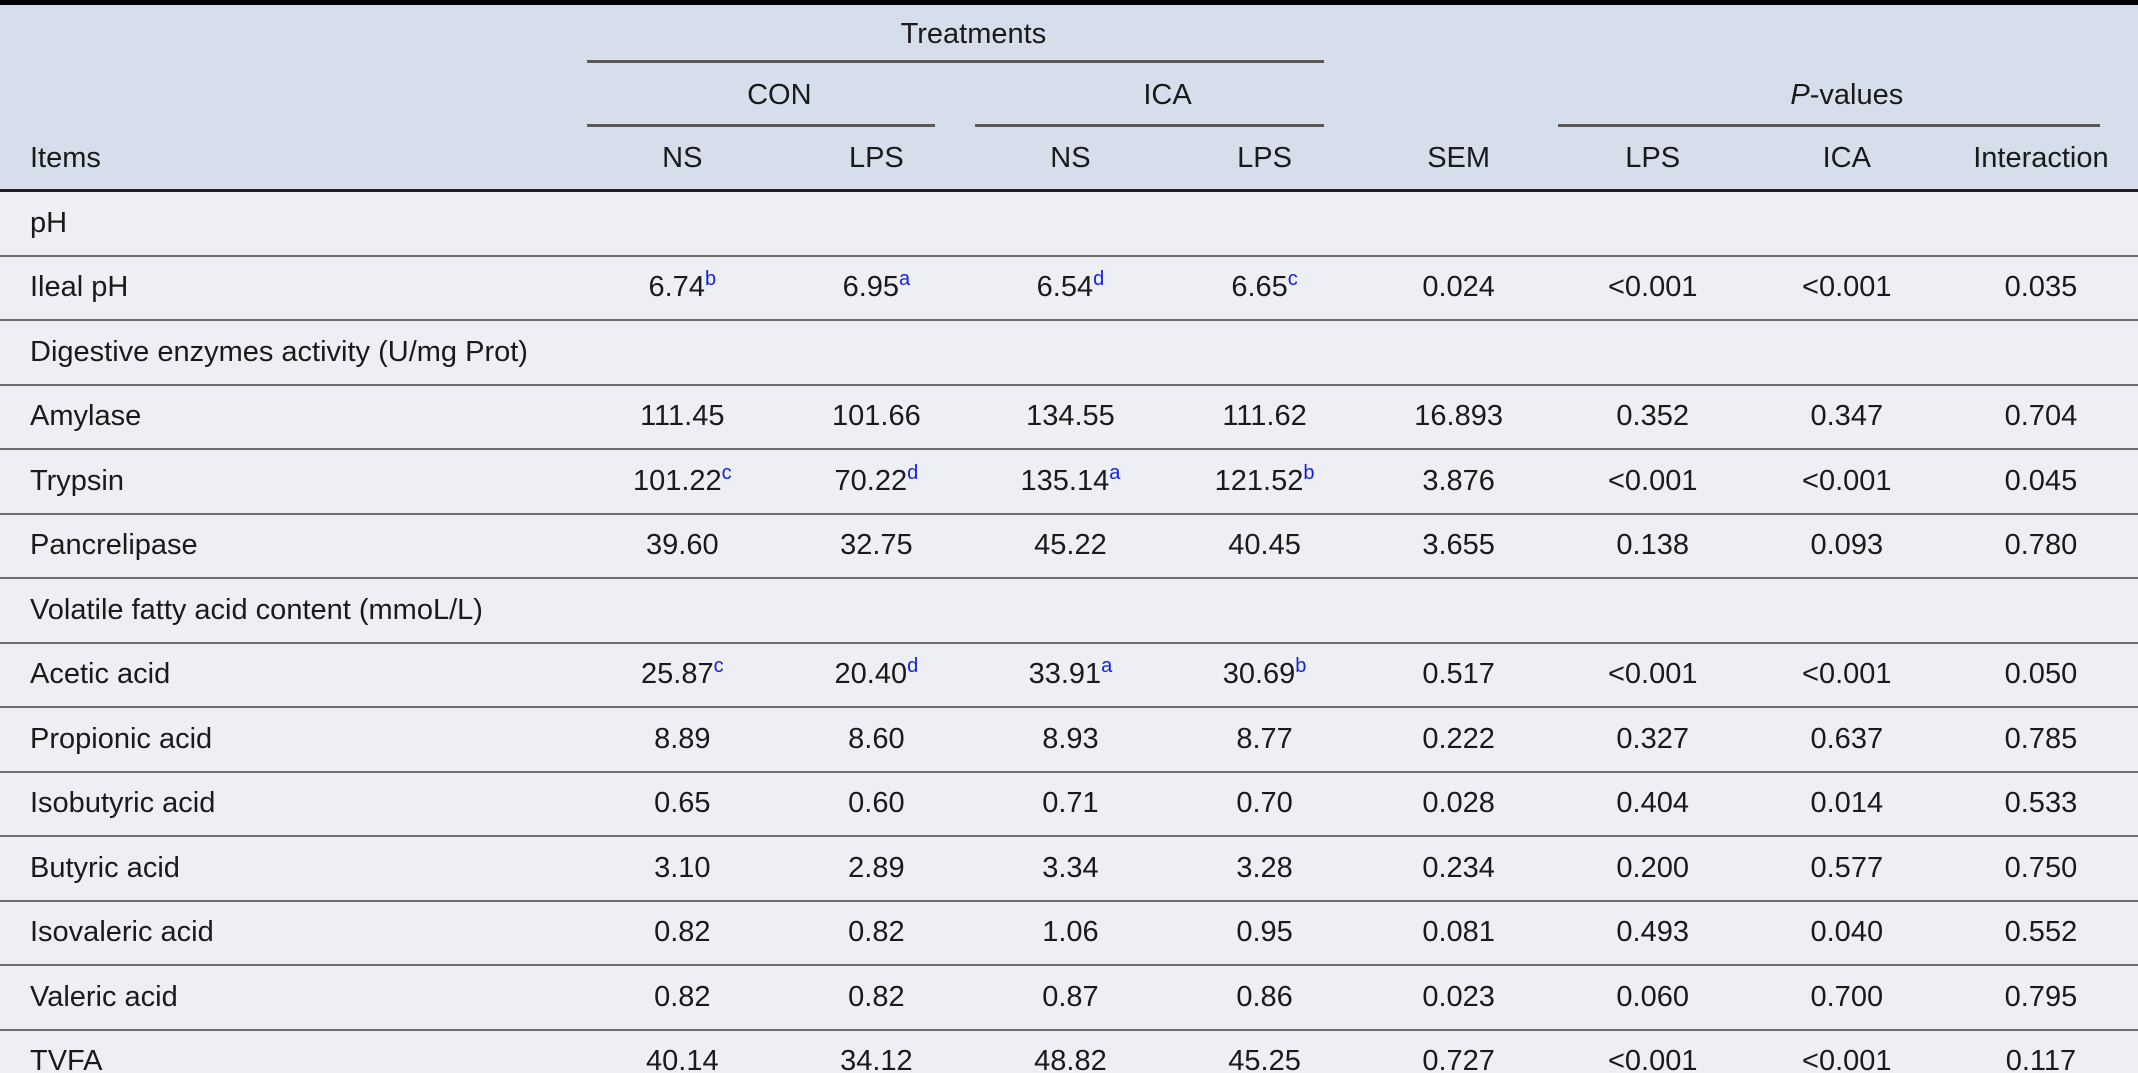 Image resolution: width=2138 pixels, height=1073 pixels. I want to click on value-cell: 0.327, so click(1652, 739).